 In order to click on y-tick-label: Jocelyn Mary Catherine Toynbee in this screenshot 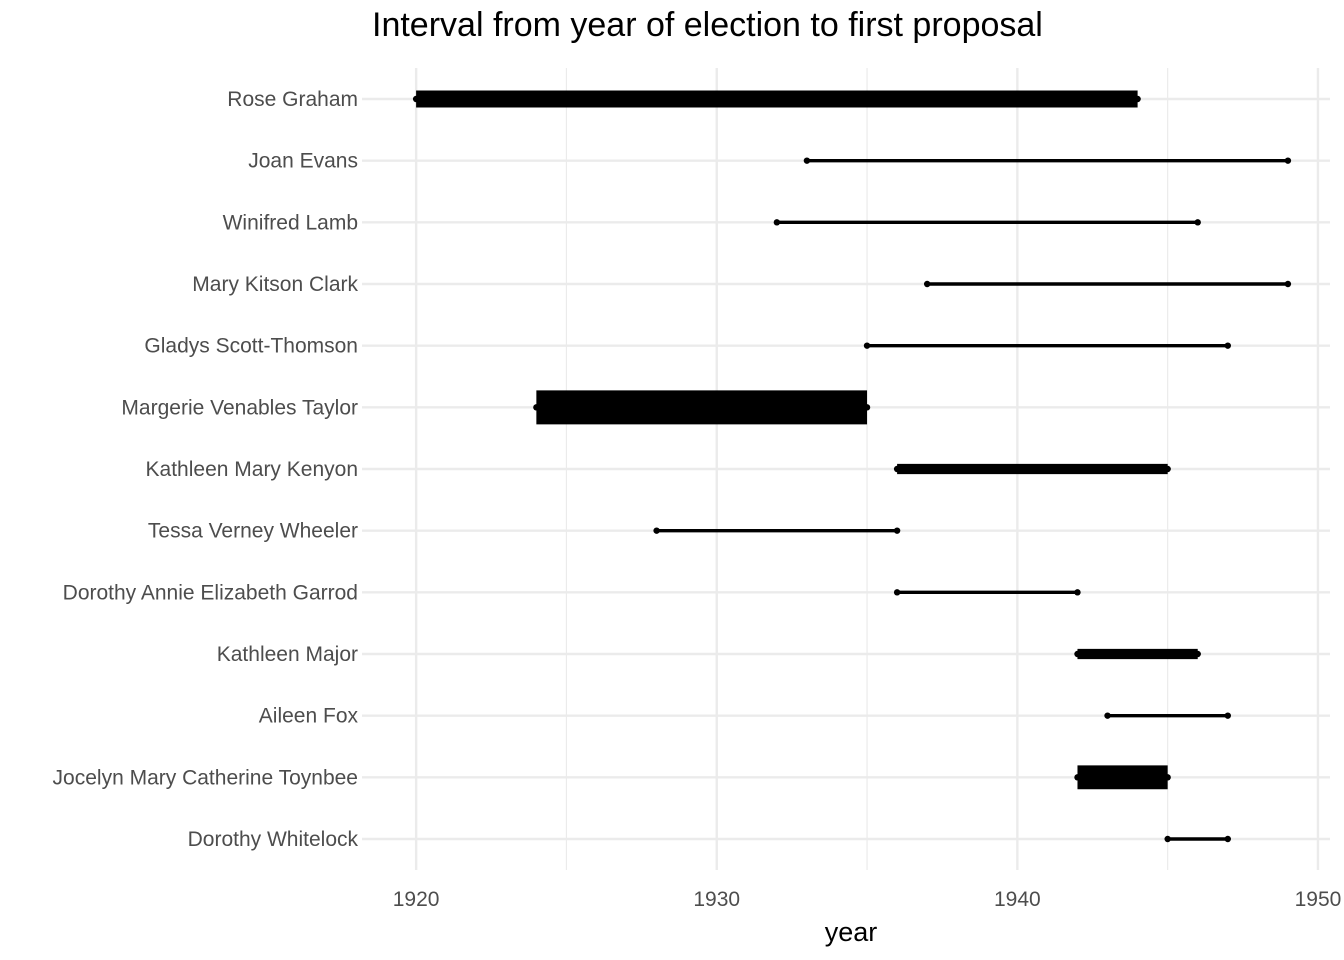, I will do `click(205, 777)`.